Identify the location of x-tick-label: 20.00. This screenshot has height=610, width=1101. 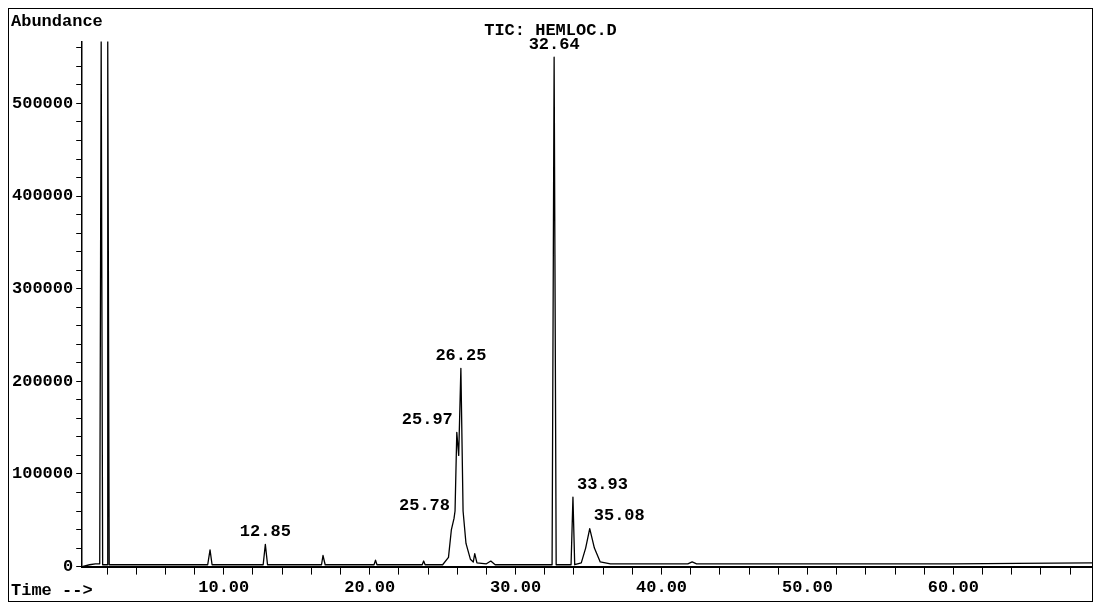
(370, 588).